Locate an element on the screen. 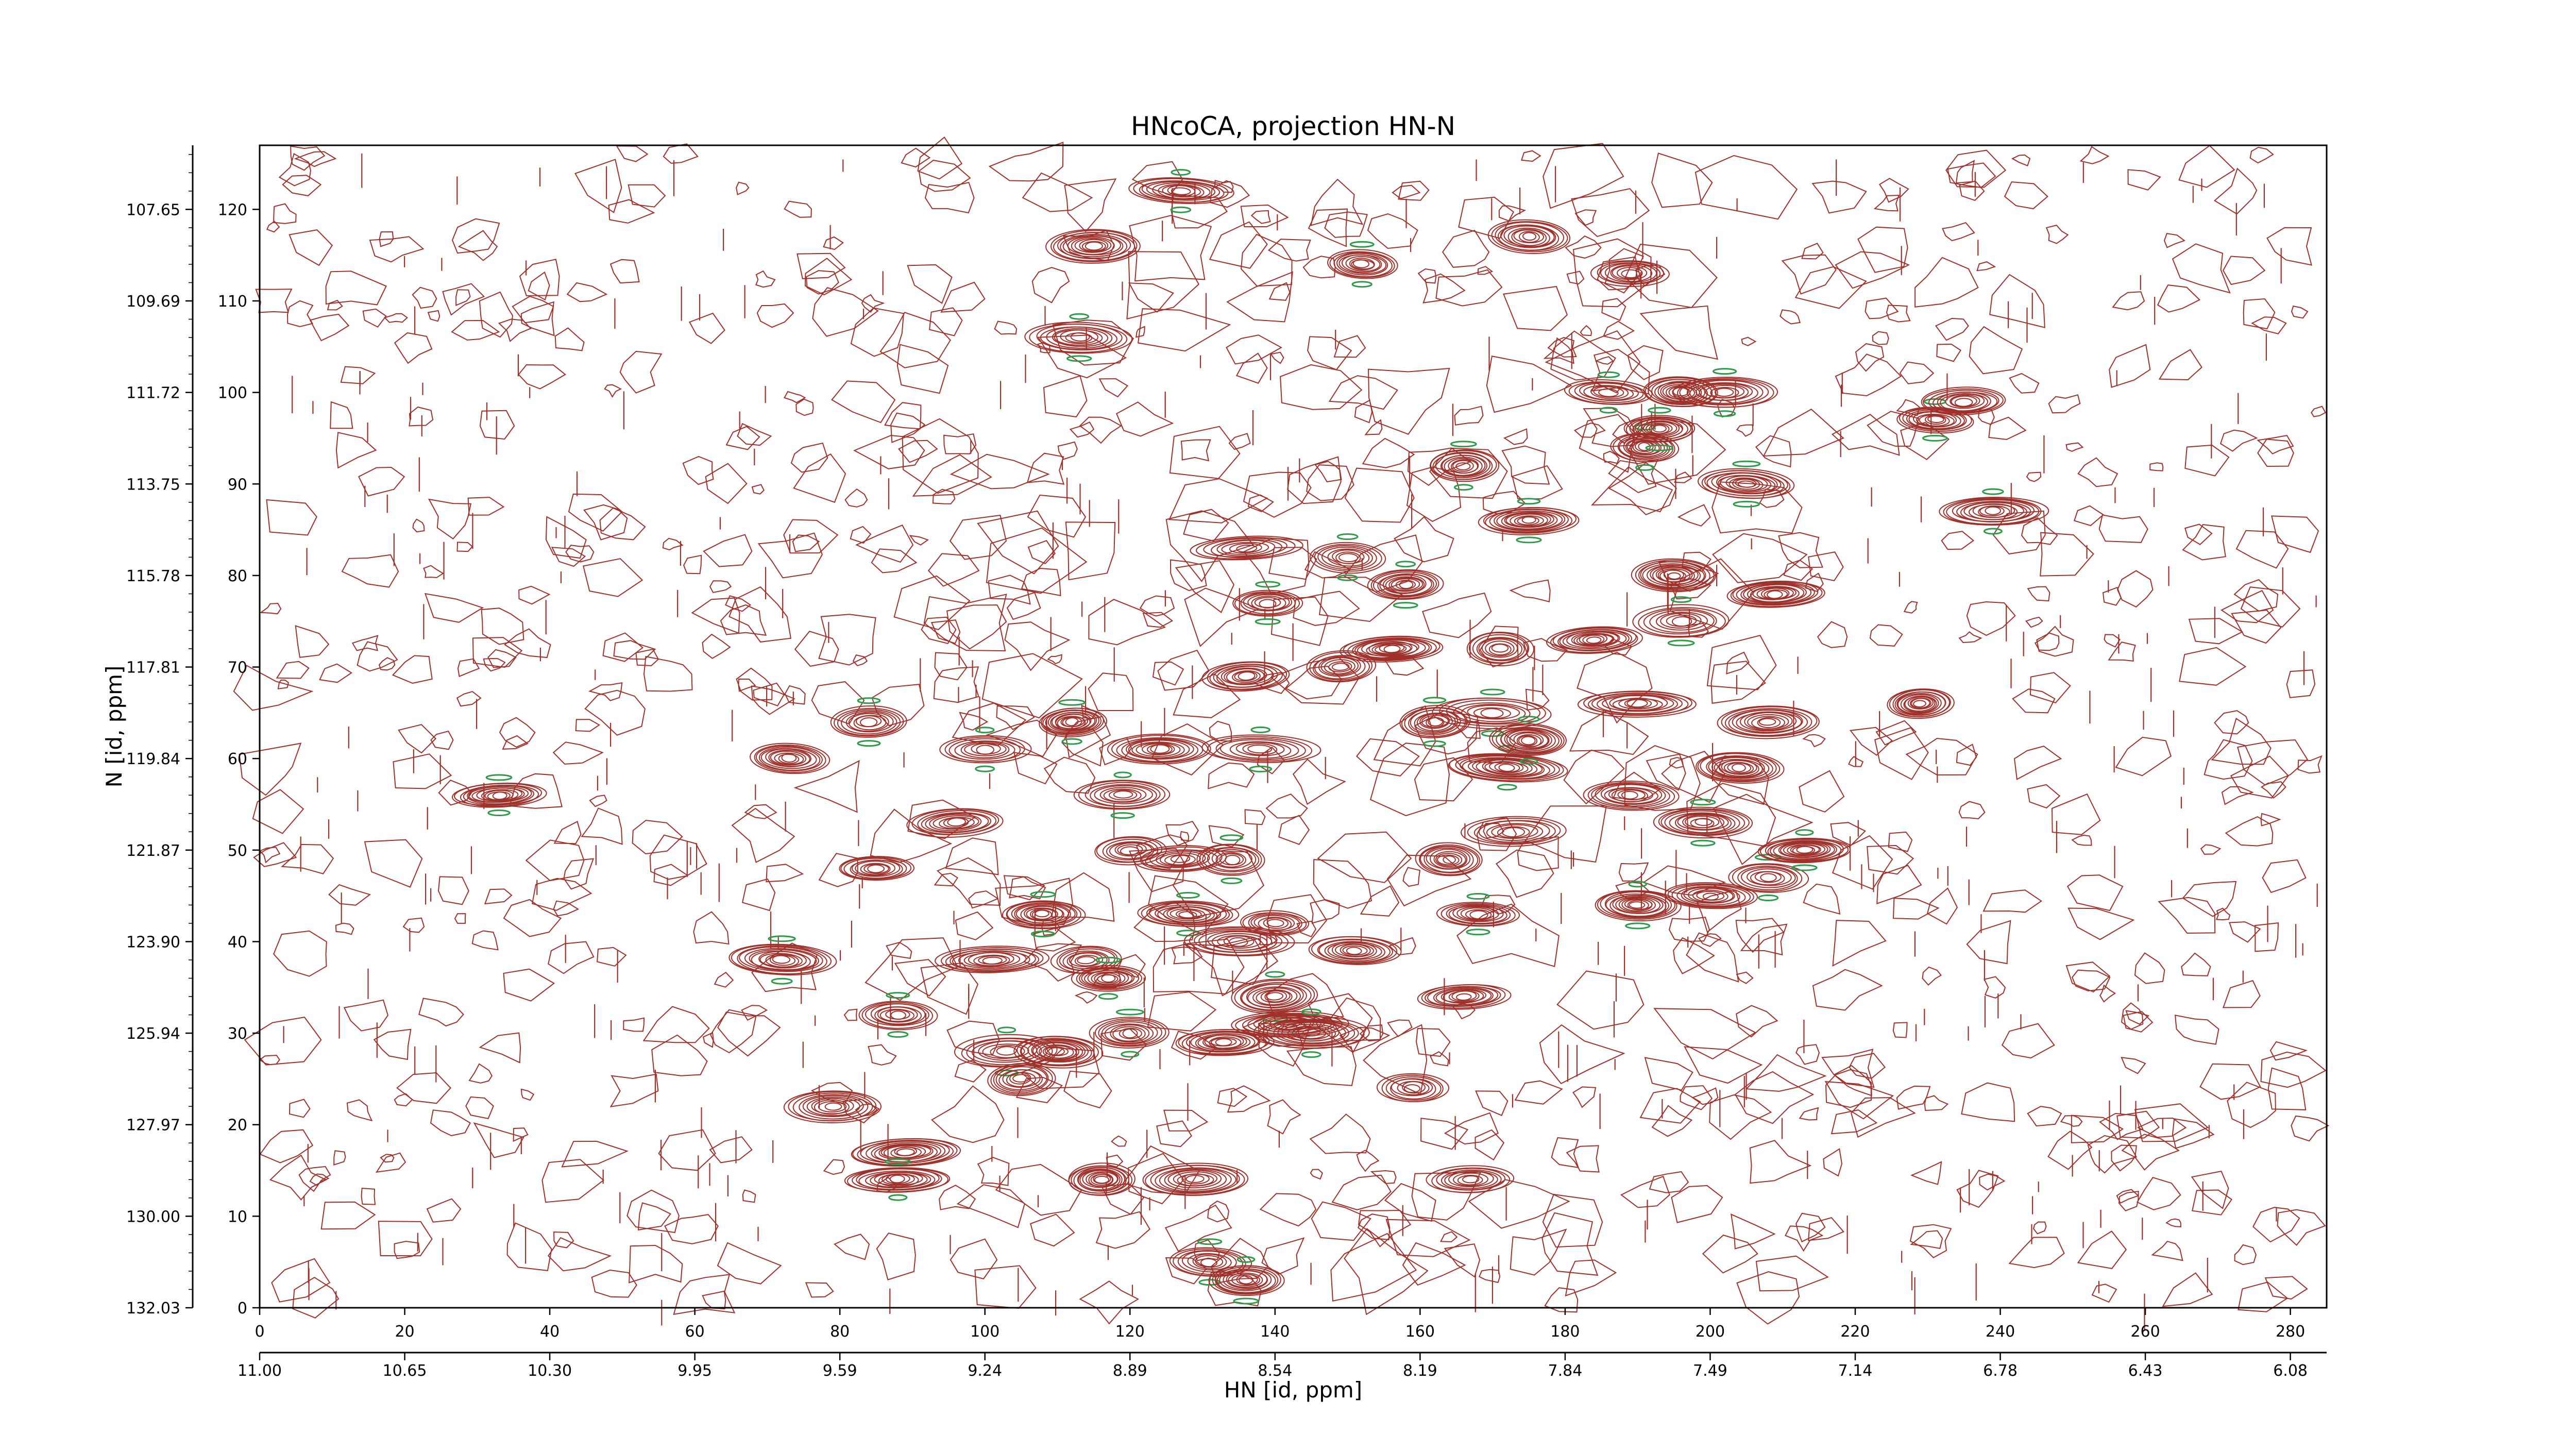 The height and width of the screenshot is (1451, 2576). x-index-tick-label: 200 is located at coordinates (1710, 1332).